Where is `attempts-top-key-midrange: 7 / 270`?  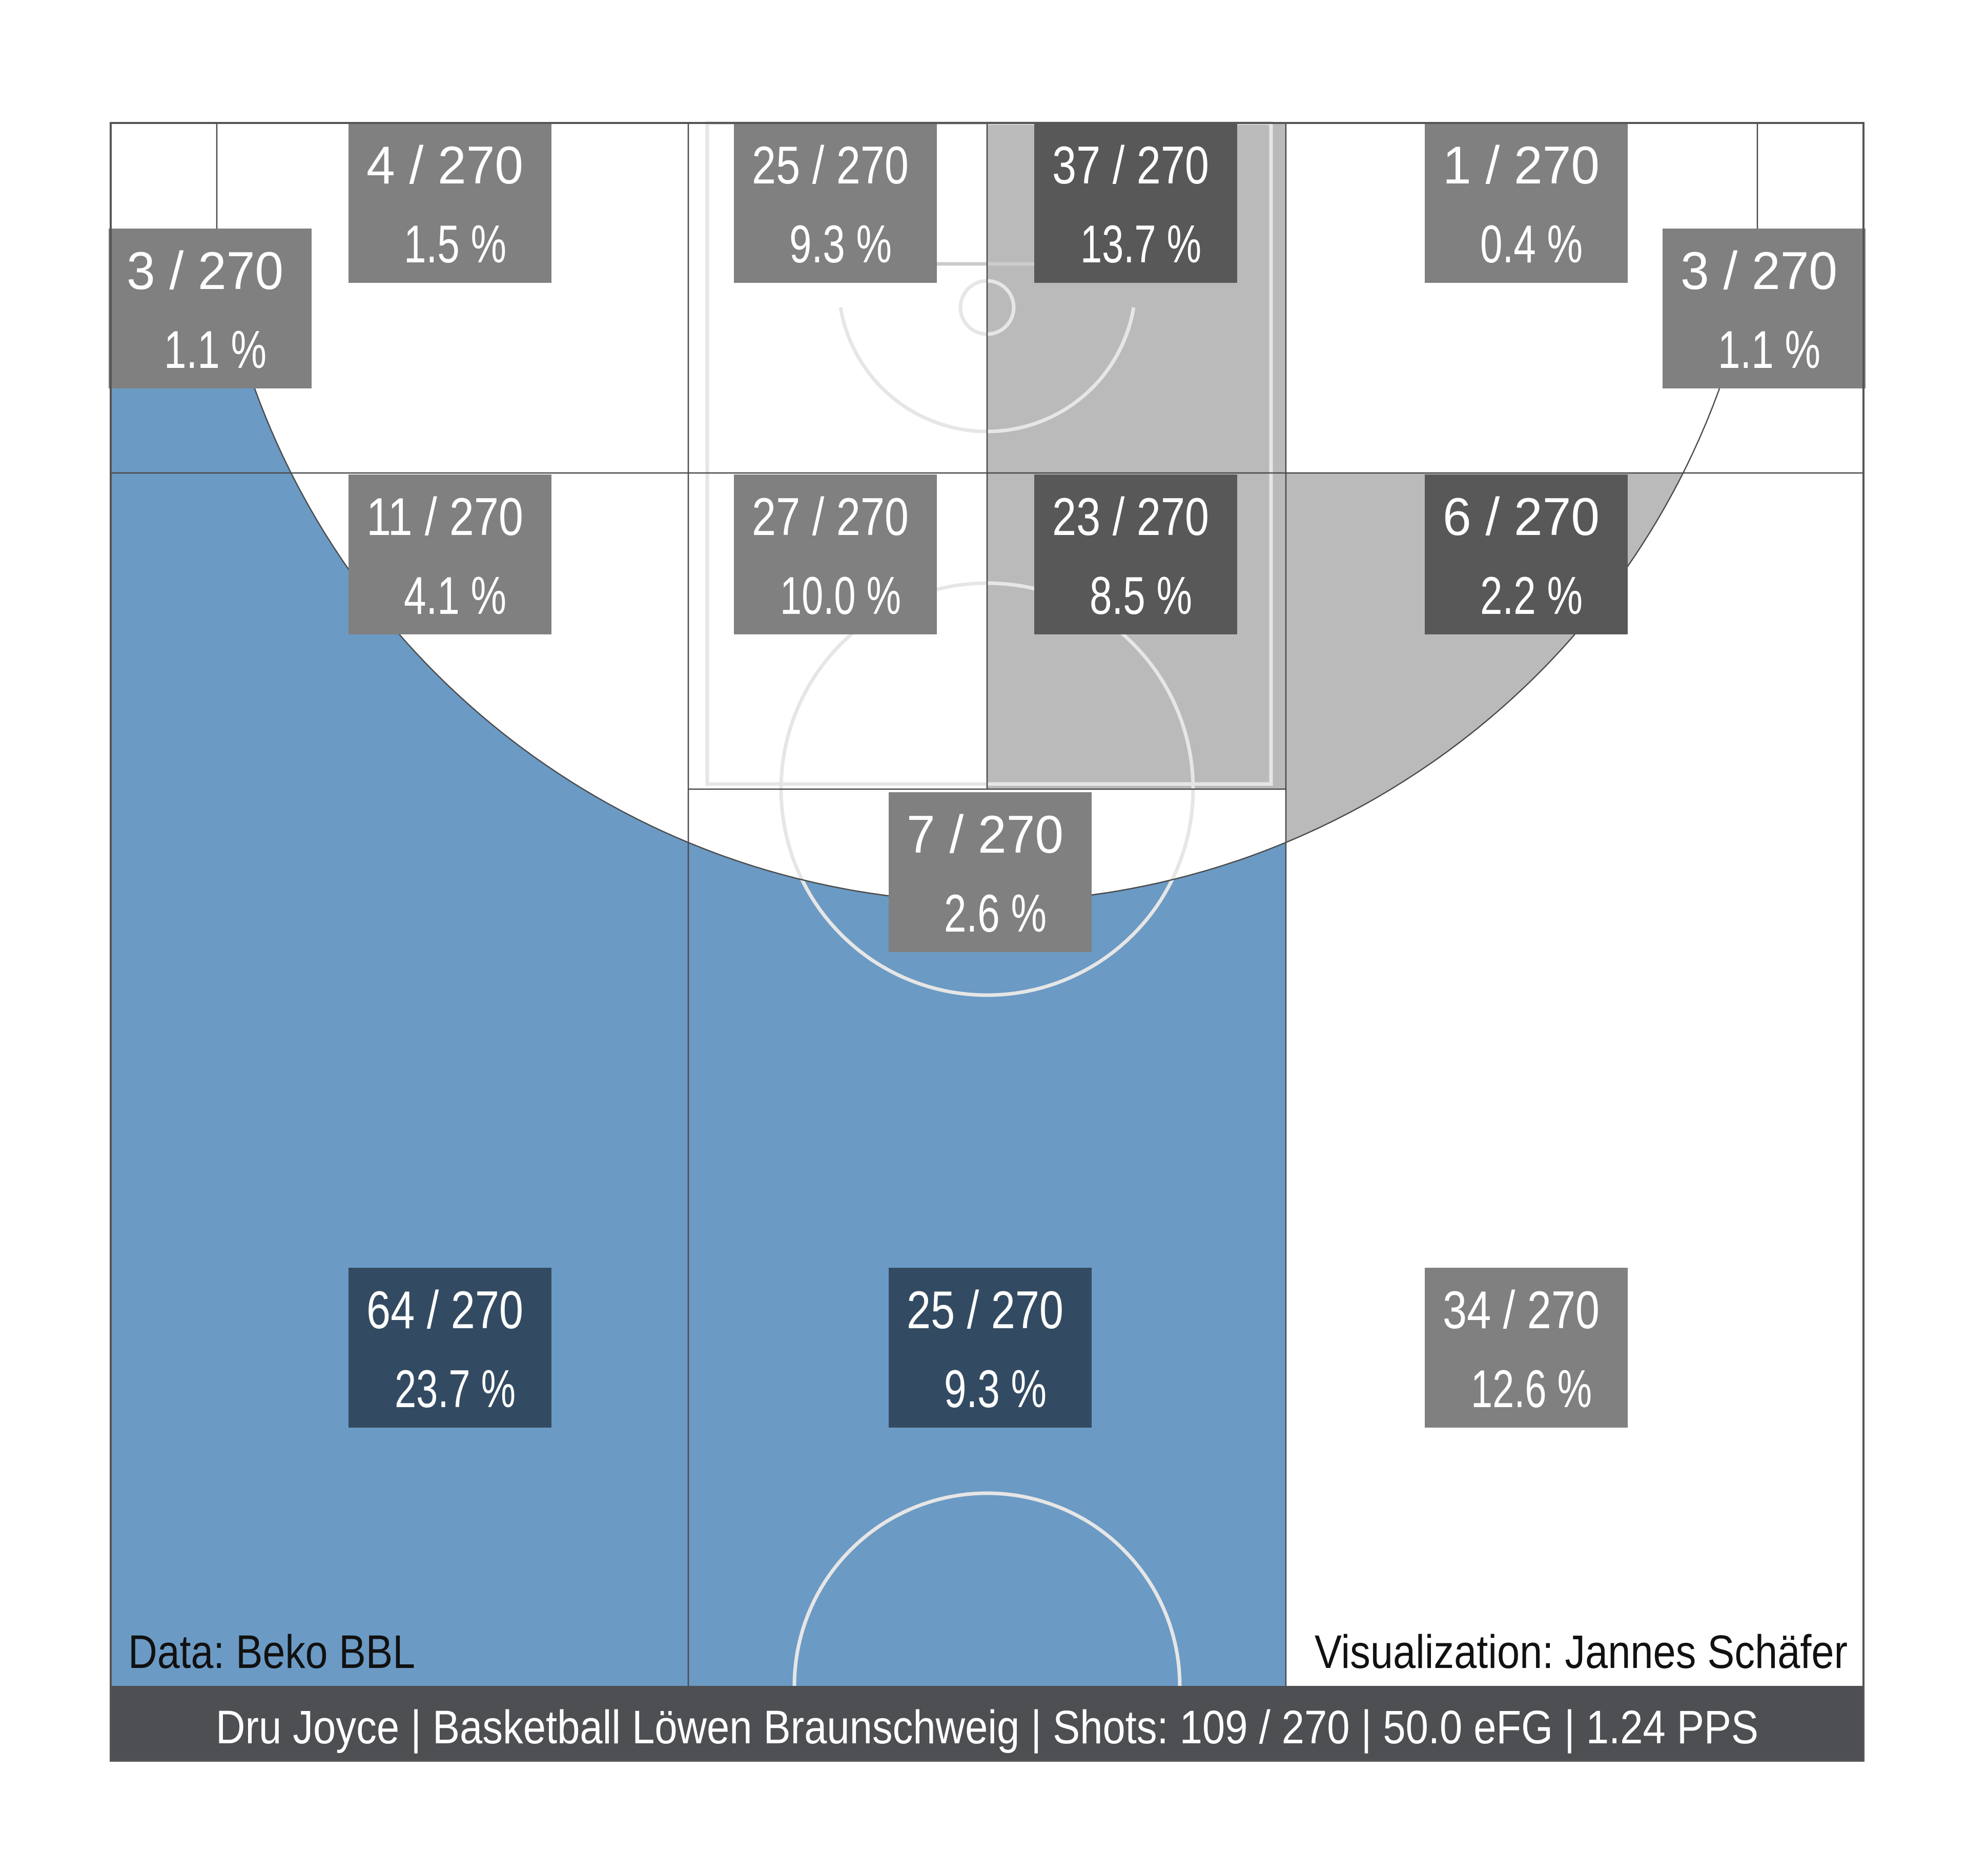
attempts-top-key-midrange: 7 / 270 is located at coordinates (985, 835).